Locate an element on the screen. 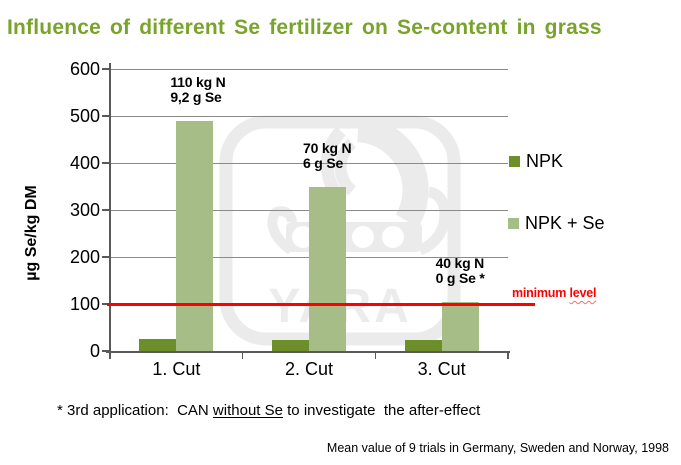  bar-npk-se-2-cut is located at coordinates (327, 268).